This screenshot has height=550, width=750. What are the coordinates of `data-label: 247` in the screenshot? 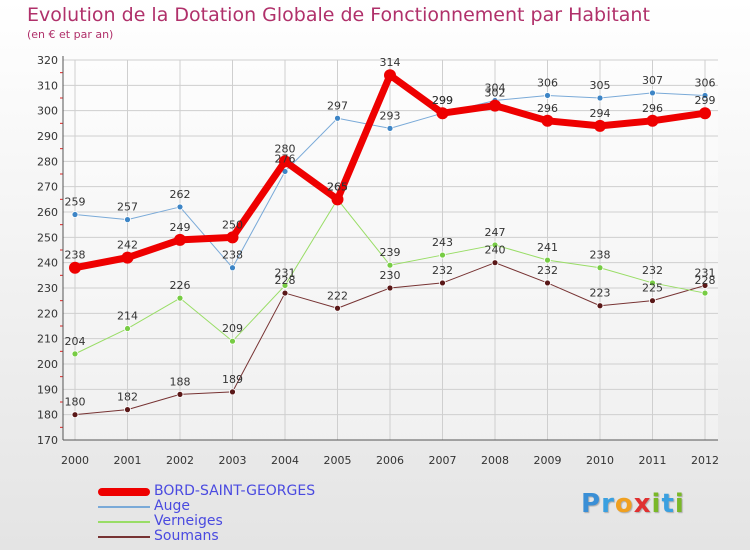 It's located at (495, 232).